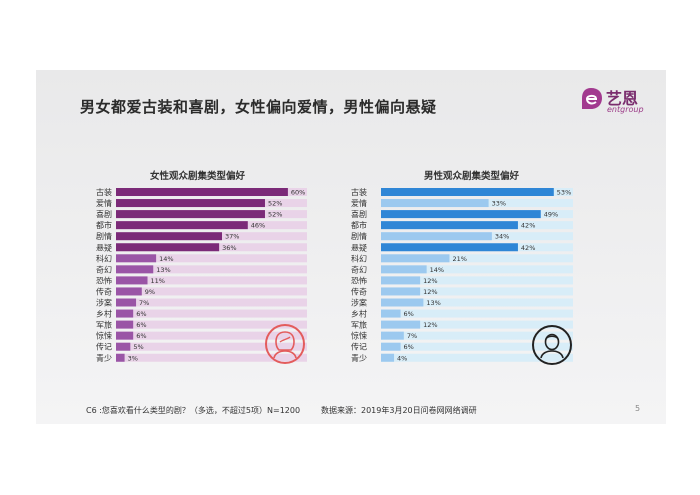 The image size is (700, 495). What do you see at coordinates (592, 98) in the screenshot?
I see `logo-mark-icon` at bounding box center [592, 98].